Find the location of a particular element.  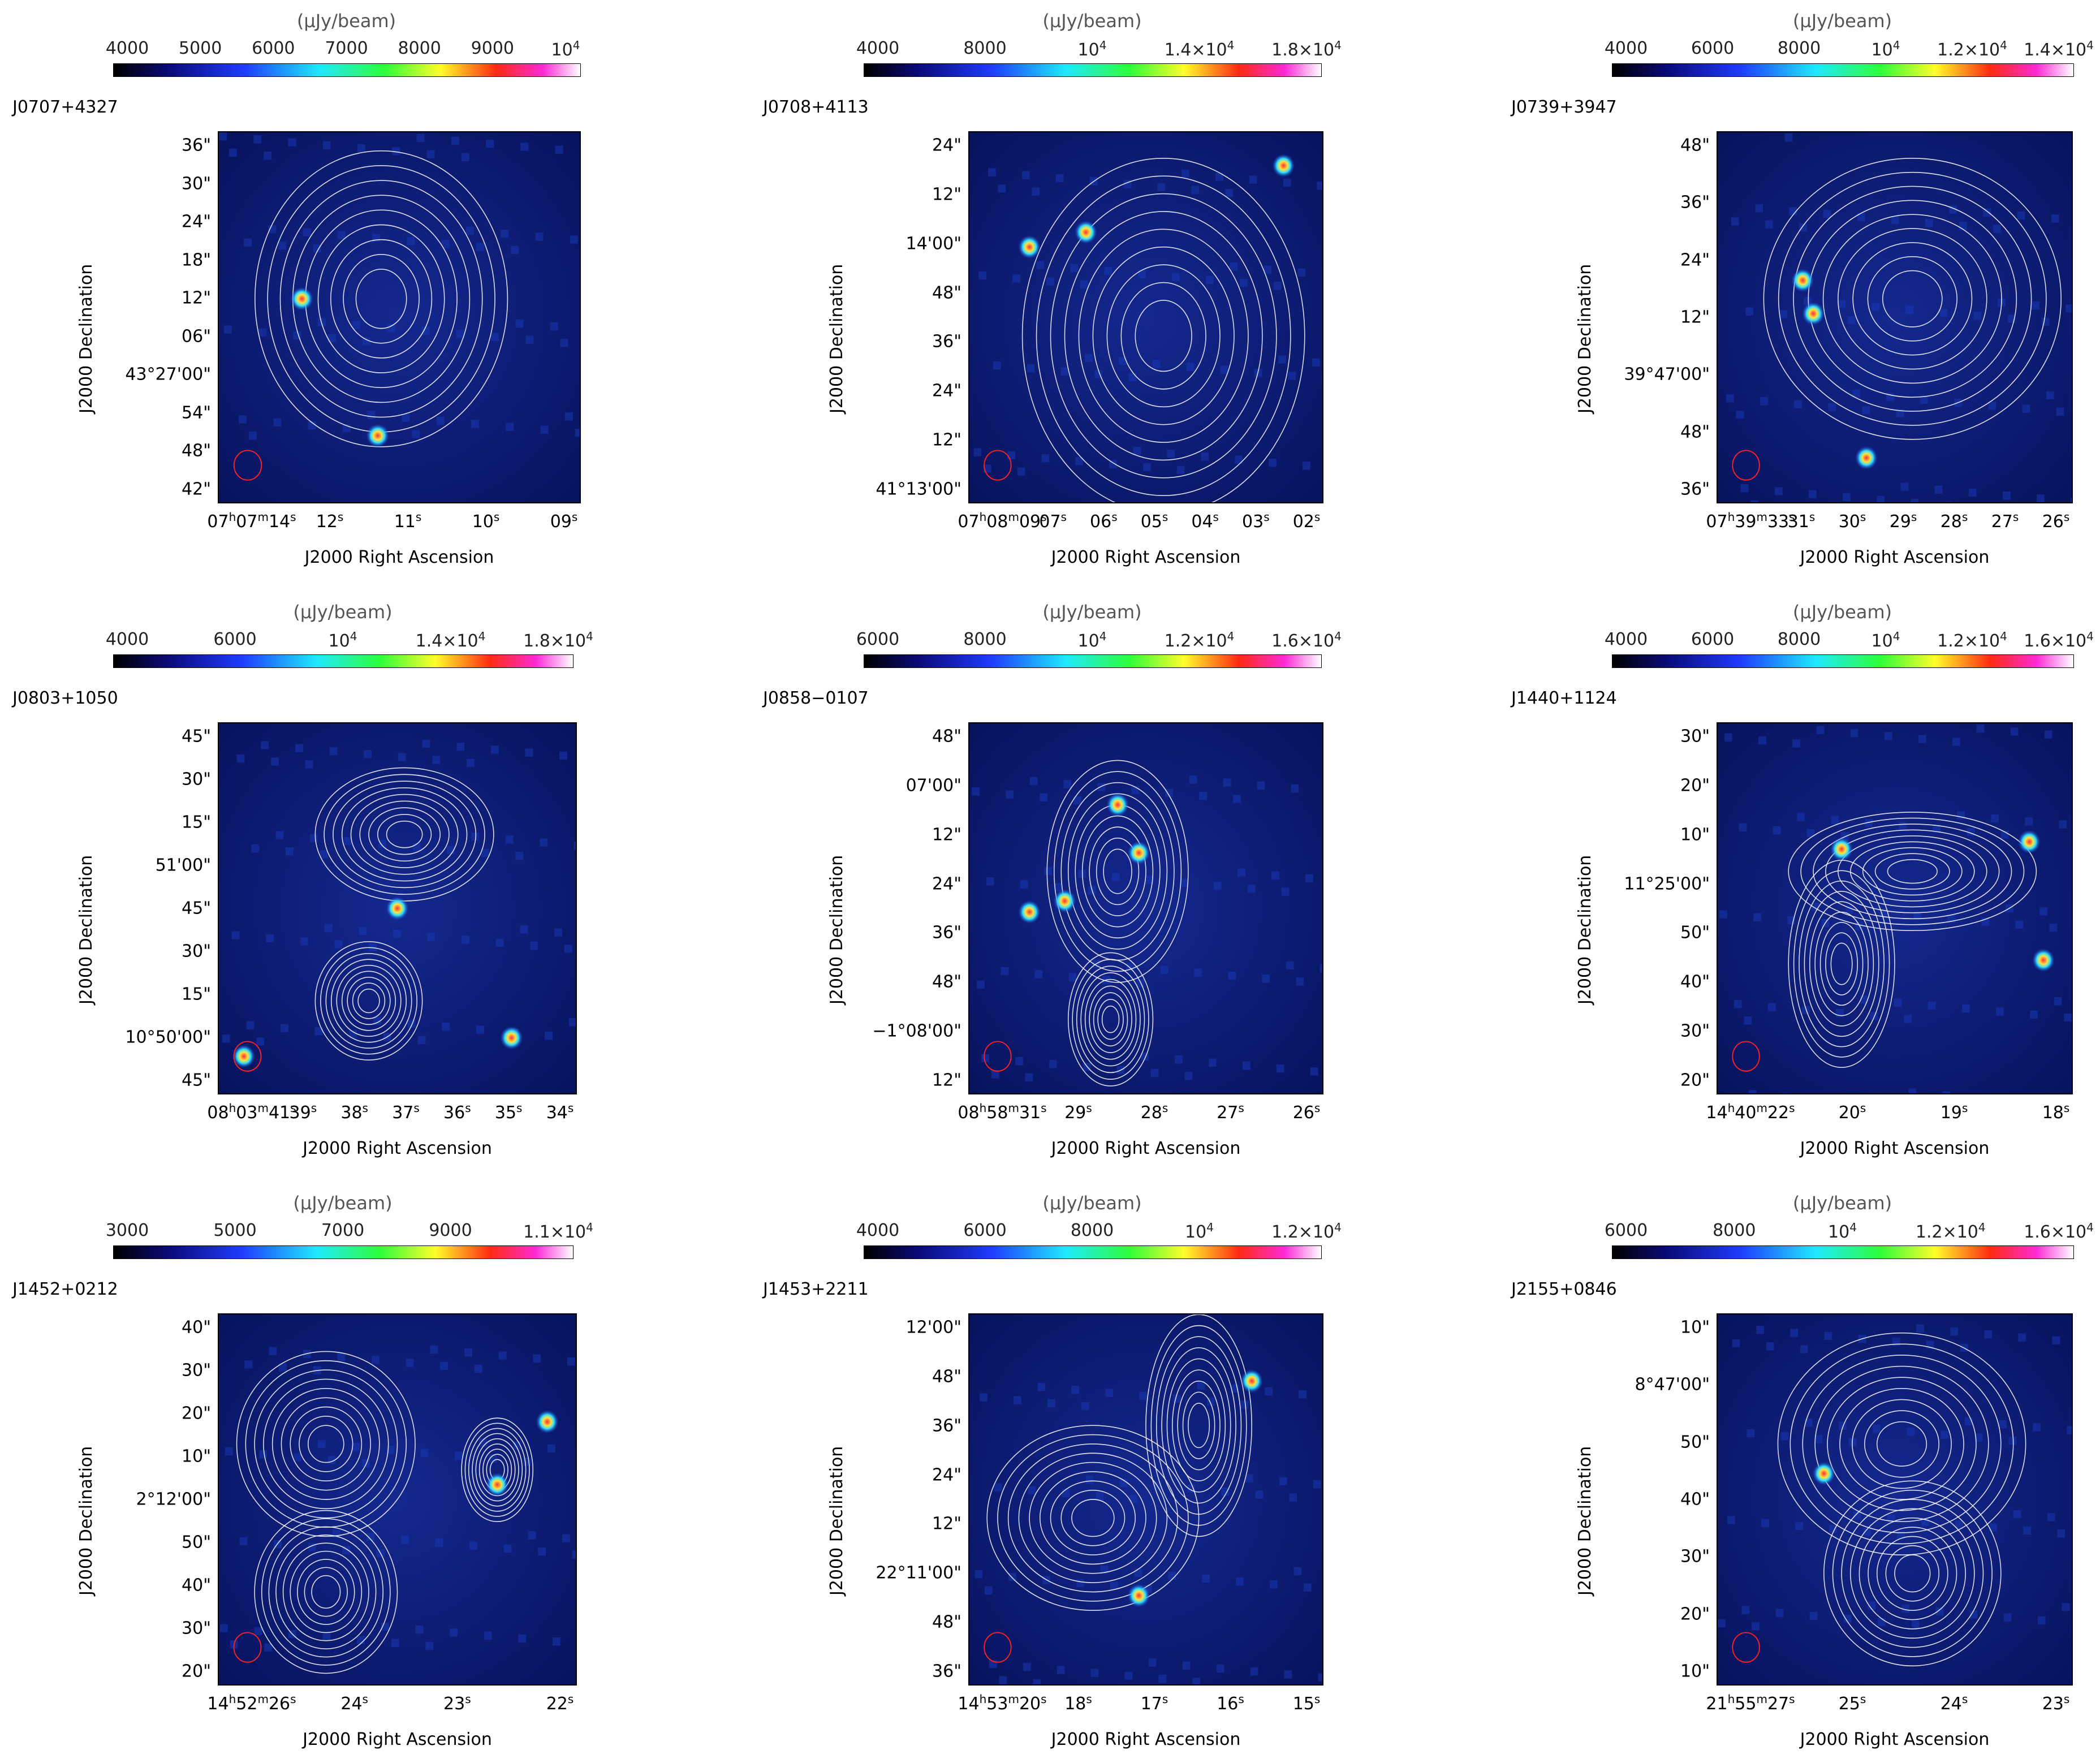

y-tick-label: 10" is located at coordinates (197, 1456).